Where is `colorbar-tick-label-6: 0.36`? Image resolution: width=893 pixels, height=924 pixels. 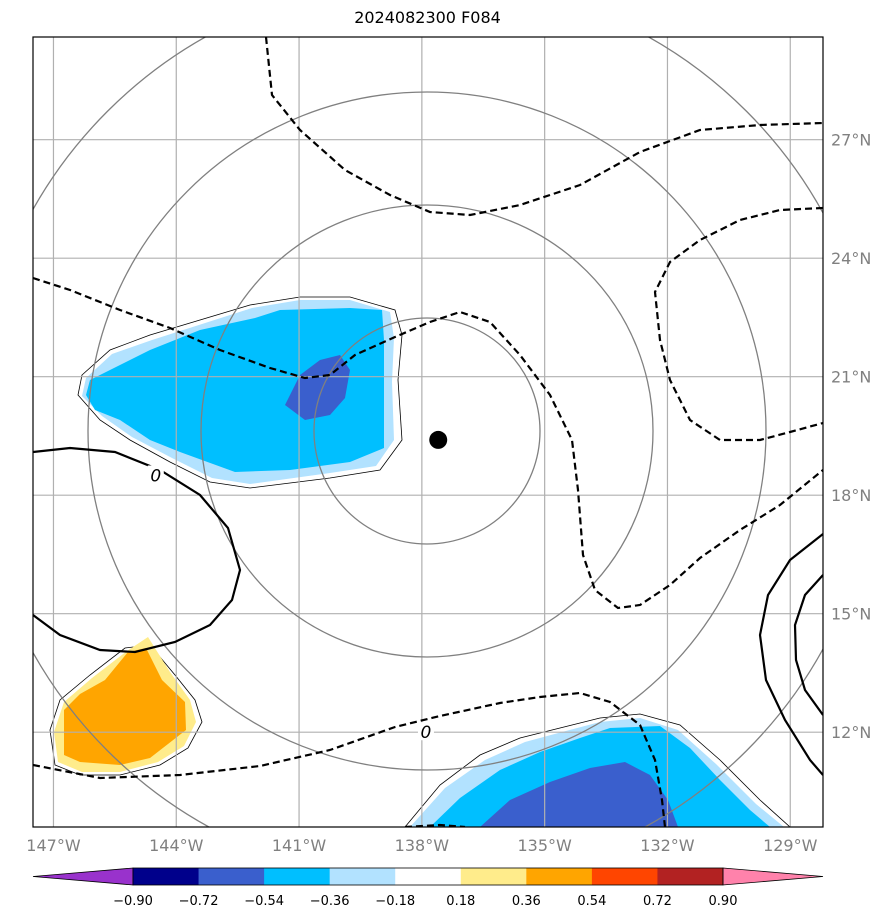 colorbar-tick-label-6: 0.36 is located at coordinates (526, 901).